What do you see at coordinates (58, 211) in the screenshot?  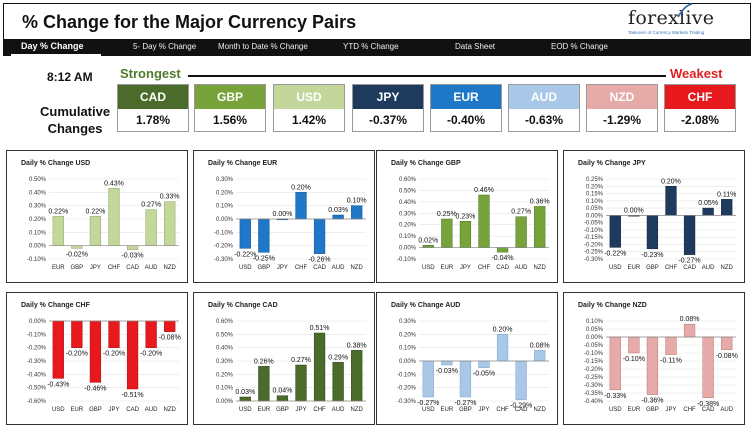 I see `data-label: 0.22%` at bounding box center [58, 211].